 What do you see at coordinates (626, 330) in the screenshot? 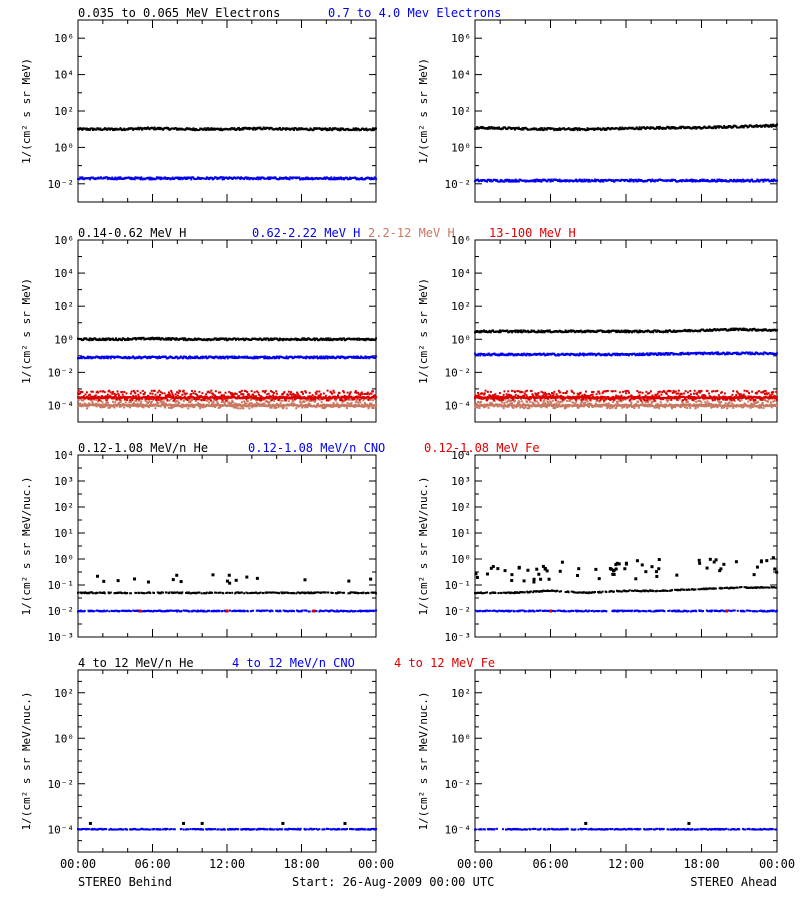
I see `data-series` at bounding box center [626, 330].